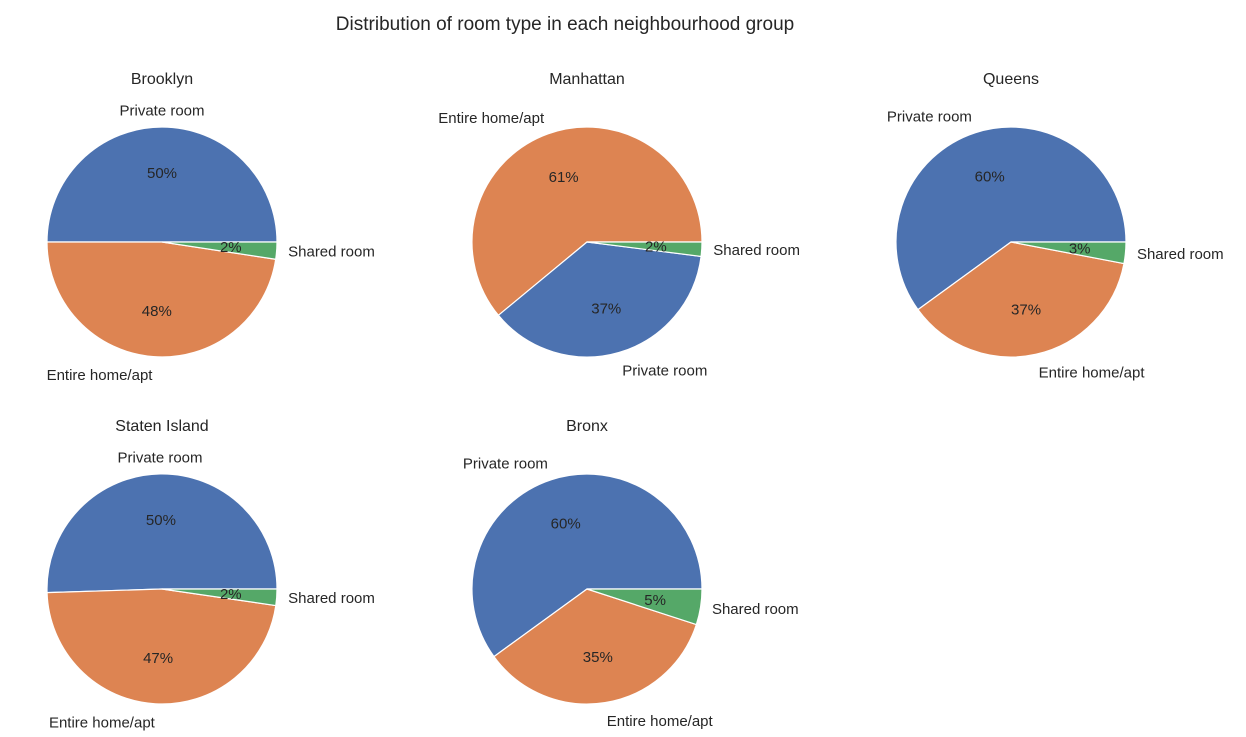  What do you see at coordinates (231, 594) in the screenshot?
I see `pie-pct-label-staten-island-shared-room: 2%` at bounding box center [231, 594].